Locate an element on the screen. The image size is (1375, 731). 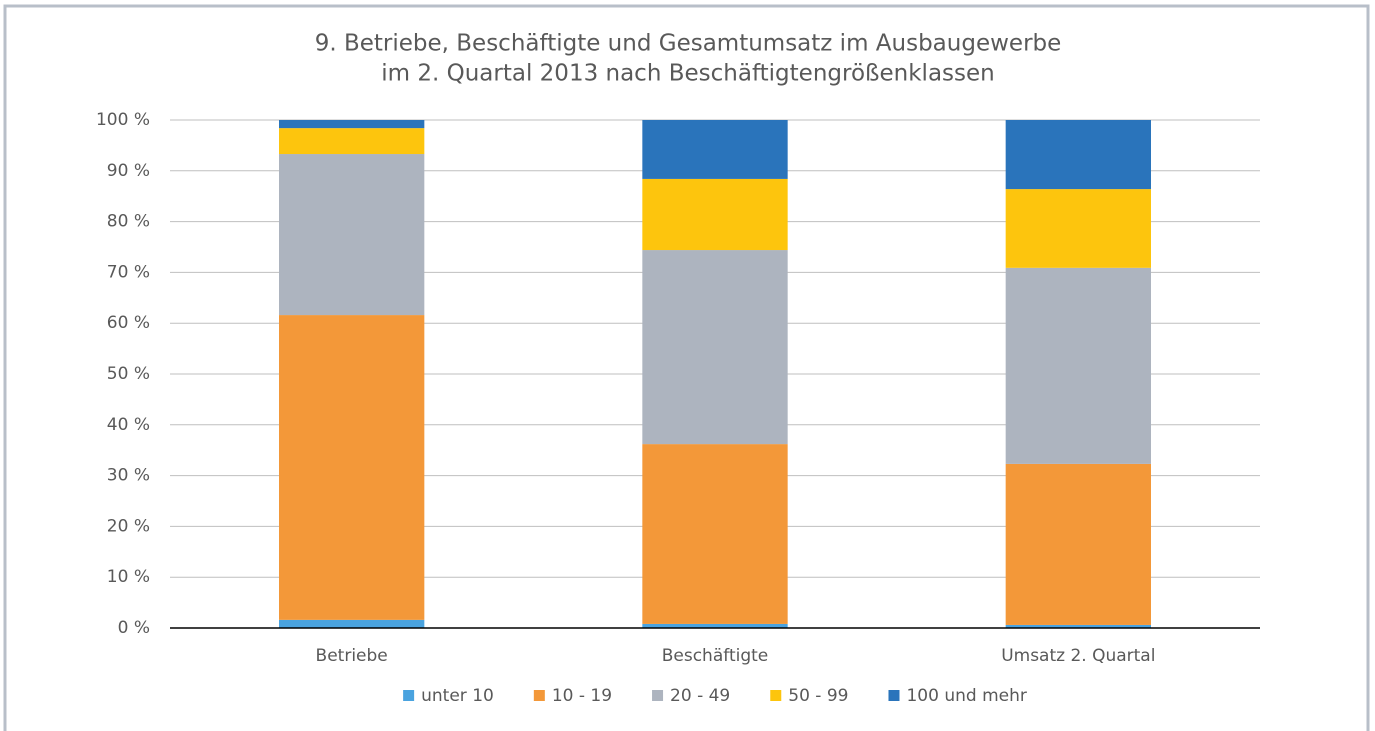
y-tick-label: 40 % is located at coordinates (128, 425).